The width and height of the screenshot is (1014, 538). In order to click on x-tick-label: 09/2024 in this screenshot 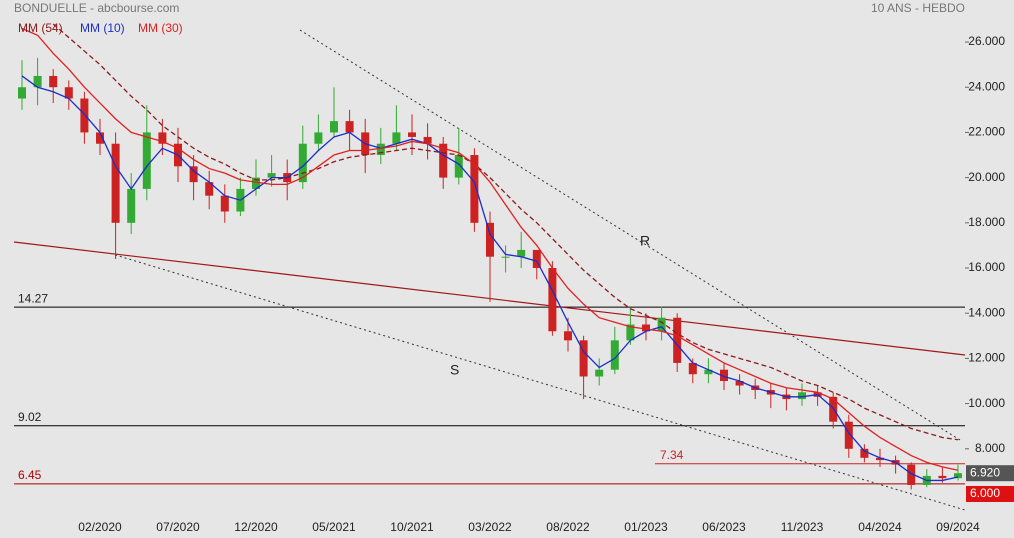, I will do `click(958, 527)`.